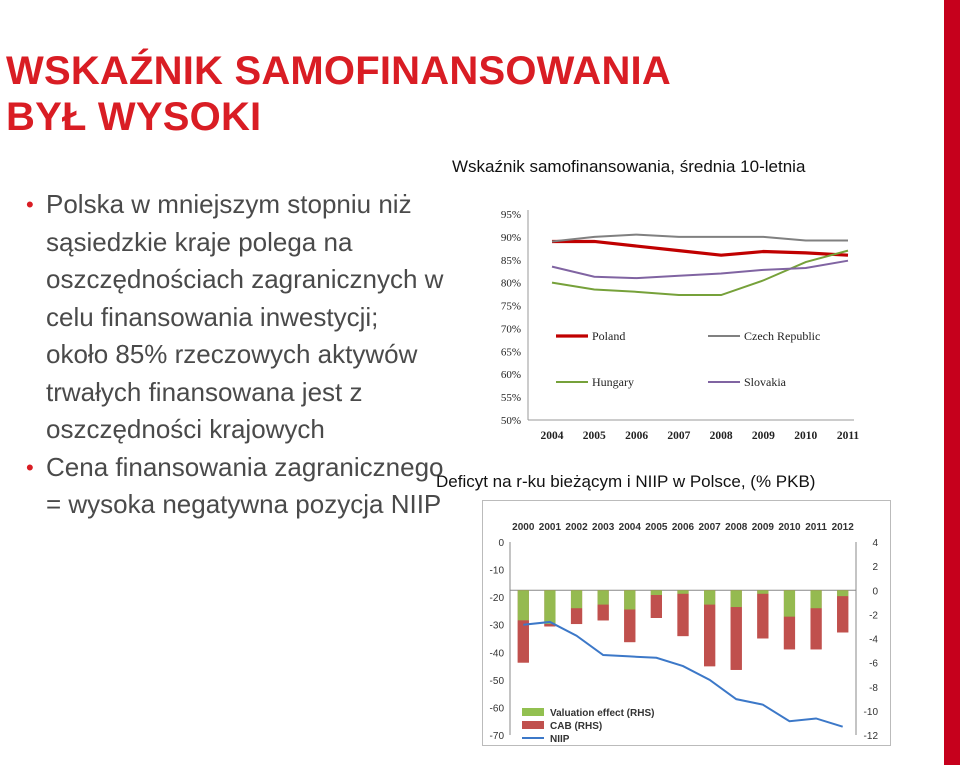 The image size is (960, 765). I want to click on right-tick-label: -6, so click(873, 664).